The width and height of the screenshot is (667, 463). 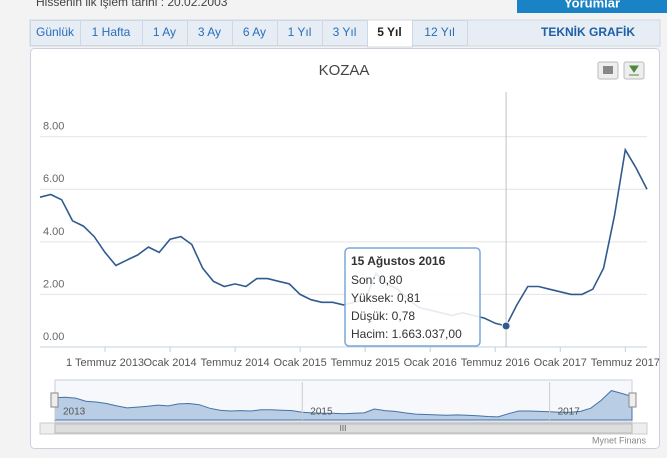 I want to click on tab-label: 1 Yıl, so click(x=300, y=32).